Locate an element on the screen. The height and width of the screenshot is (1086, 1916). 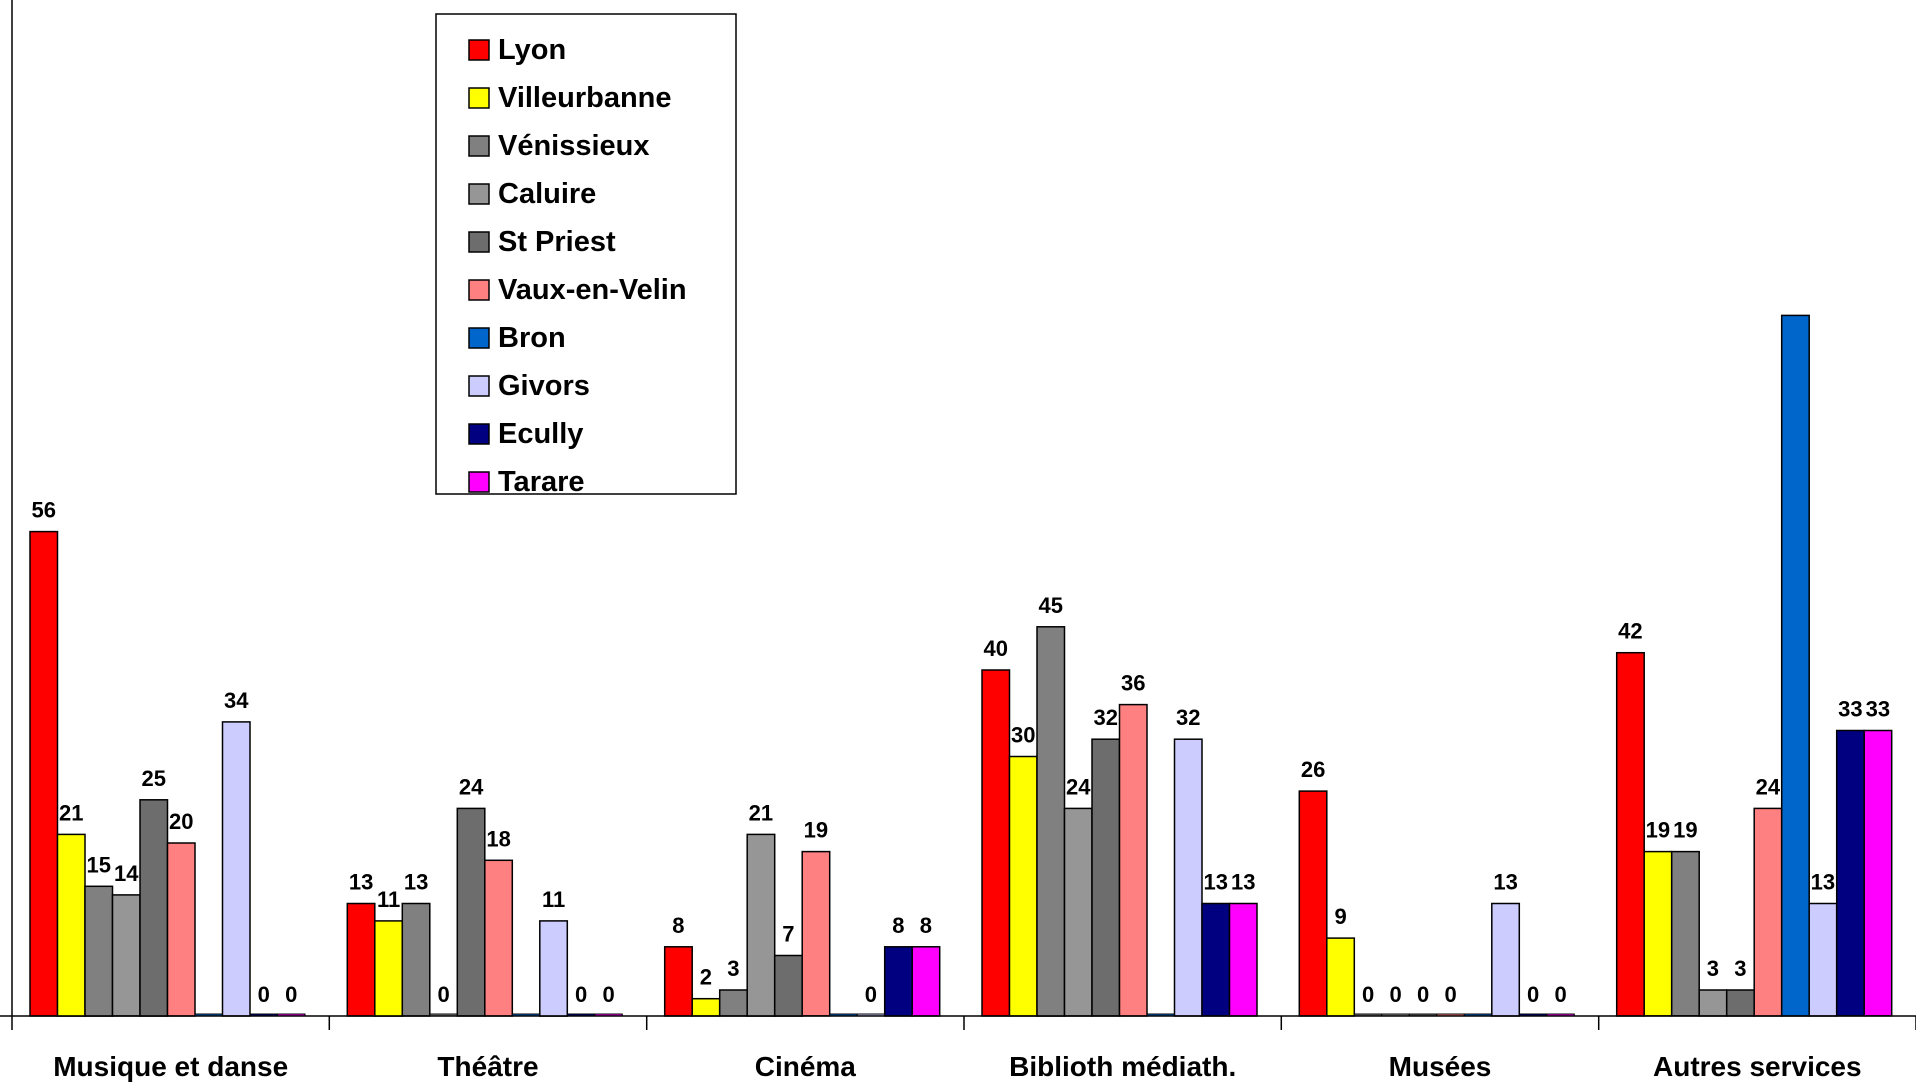
value-label-autres-services-lyon: 42 is located at coordinates (1630, 631).